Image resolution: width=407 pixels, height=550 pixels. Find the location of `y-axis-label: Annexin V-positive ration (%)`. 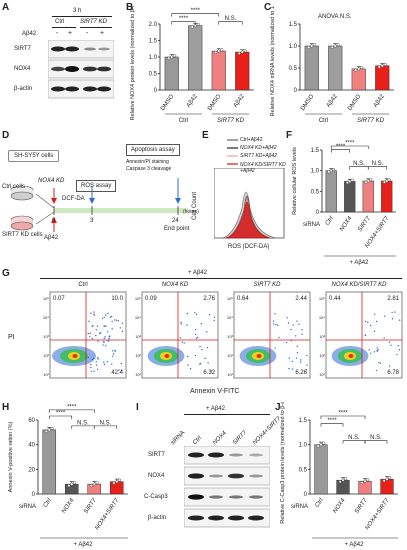

y-axis-label: Annexin V-positive ration (%) is located at coordinates (11, 457).